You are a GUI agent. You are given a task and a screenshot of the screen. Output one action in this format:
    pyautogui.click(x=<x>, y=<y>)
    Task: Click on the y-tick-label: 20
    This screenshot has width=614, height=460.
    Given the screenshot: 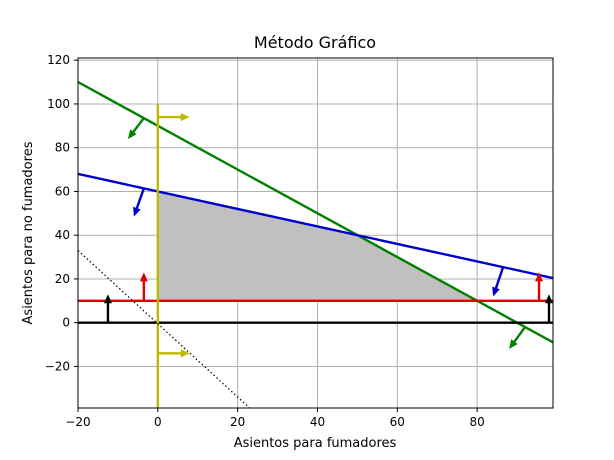 What is the action you would take?
    pyautogui.click(x=62, y=279)
    